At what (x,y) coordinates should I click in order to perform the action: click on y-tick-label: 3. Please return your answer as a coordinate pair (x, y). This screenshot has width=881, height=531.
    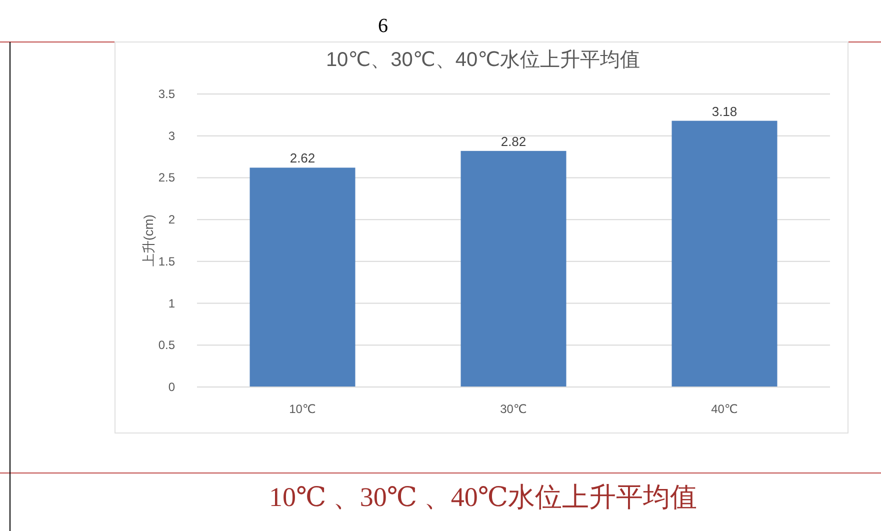
    Looking at the image, I should click on (172, 135).